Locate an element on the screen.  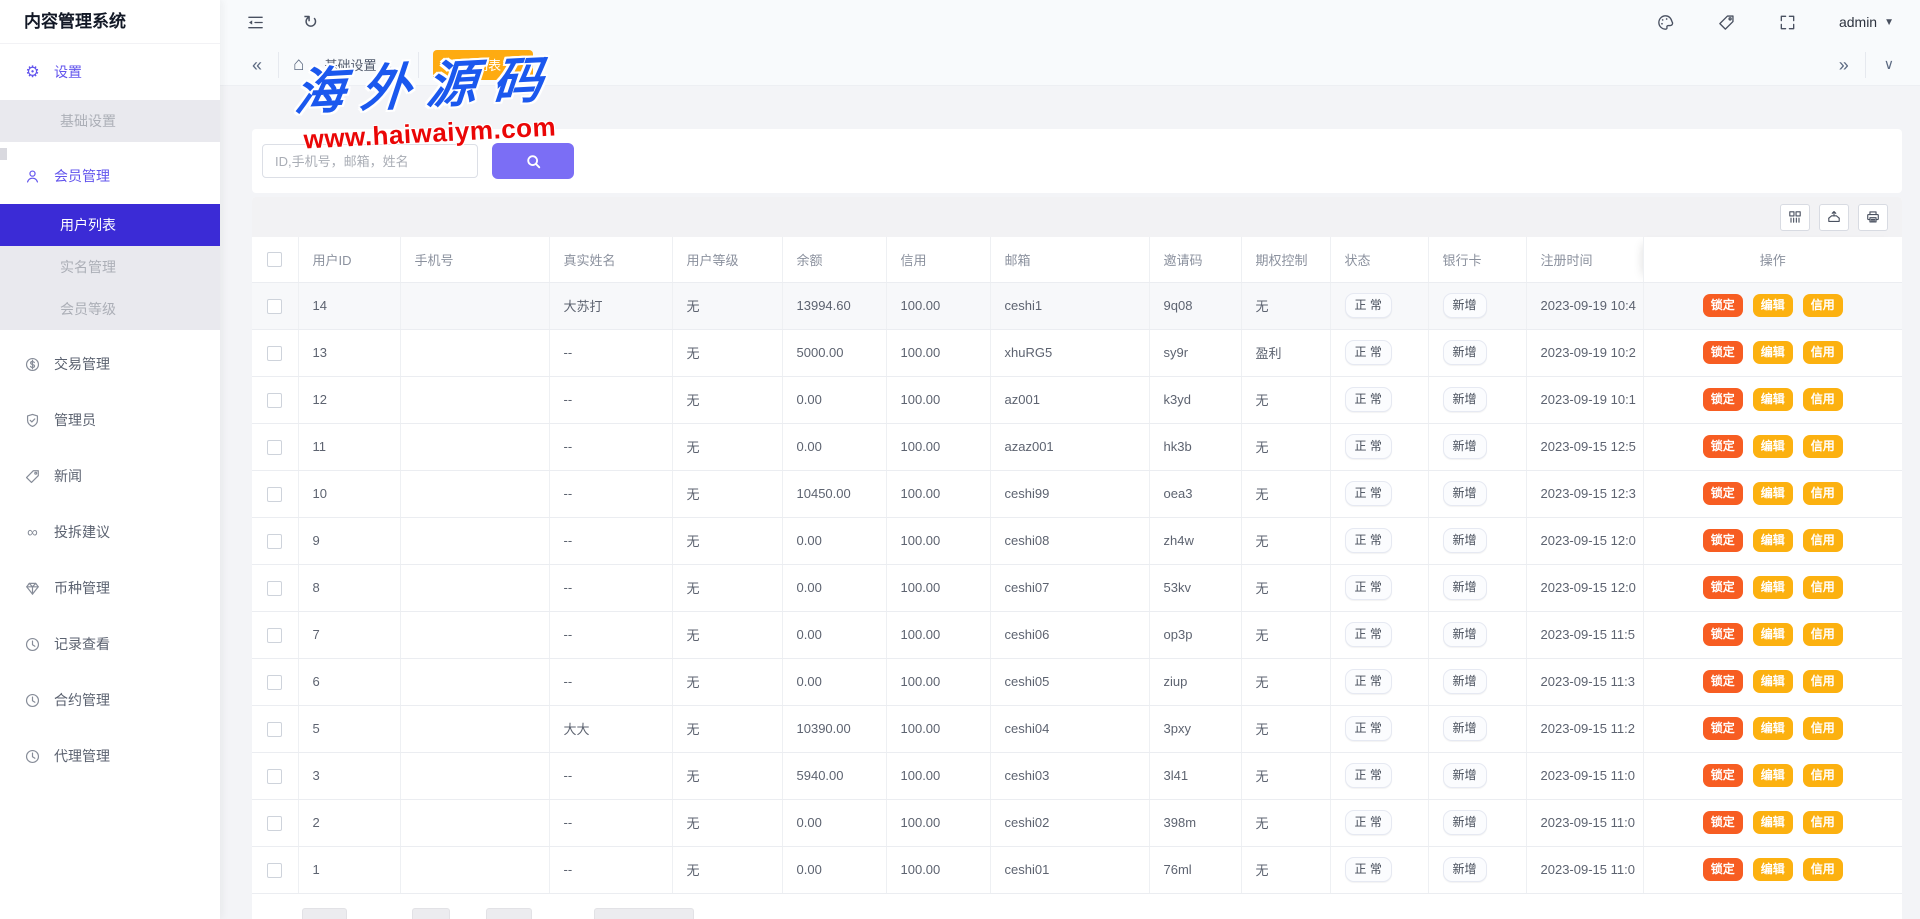
sidebar-item-news: 新闻 is located at coordinates (110, 476).